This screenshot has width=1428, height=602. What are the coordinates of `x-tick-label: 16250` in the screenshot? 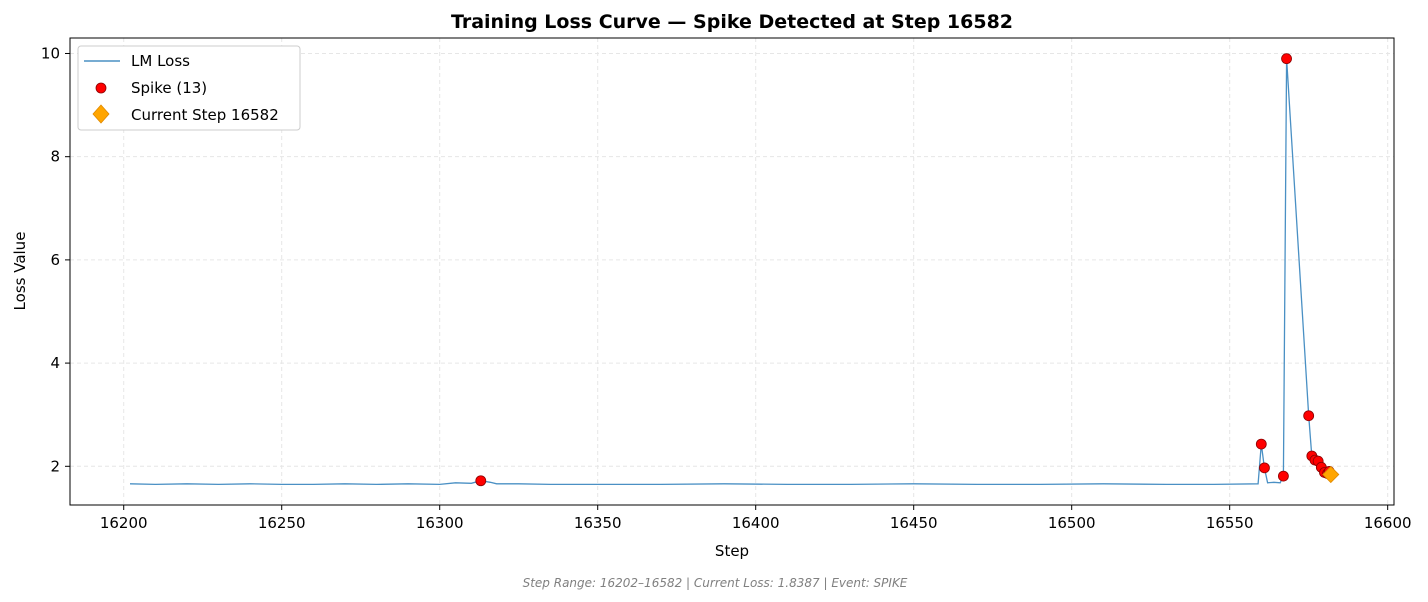 It's located at (282, 523).